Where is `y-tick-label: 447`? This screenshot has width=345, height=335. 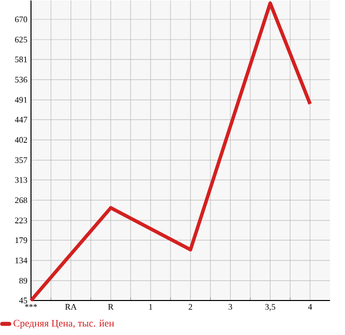
y-tick-label: 447 is located at coordinates (21, 119).